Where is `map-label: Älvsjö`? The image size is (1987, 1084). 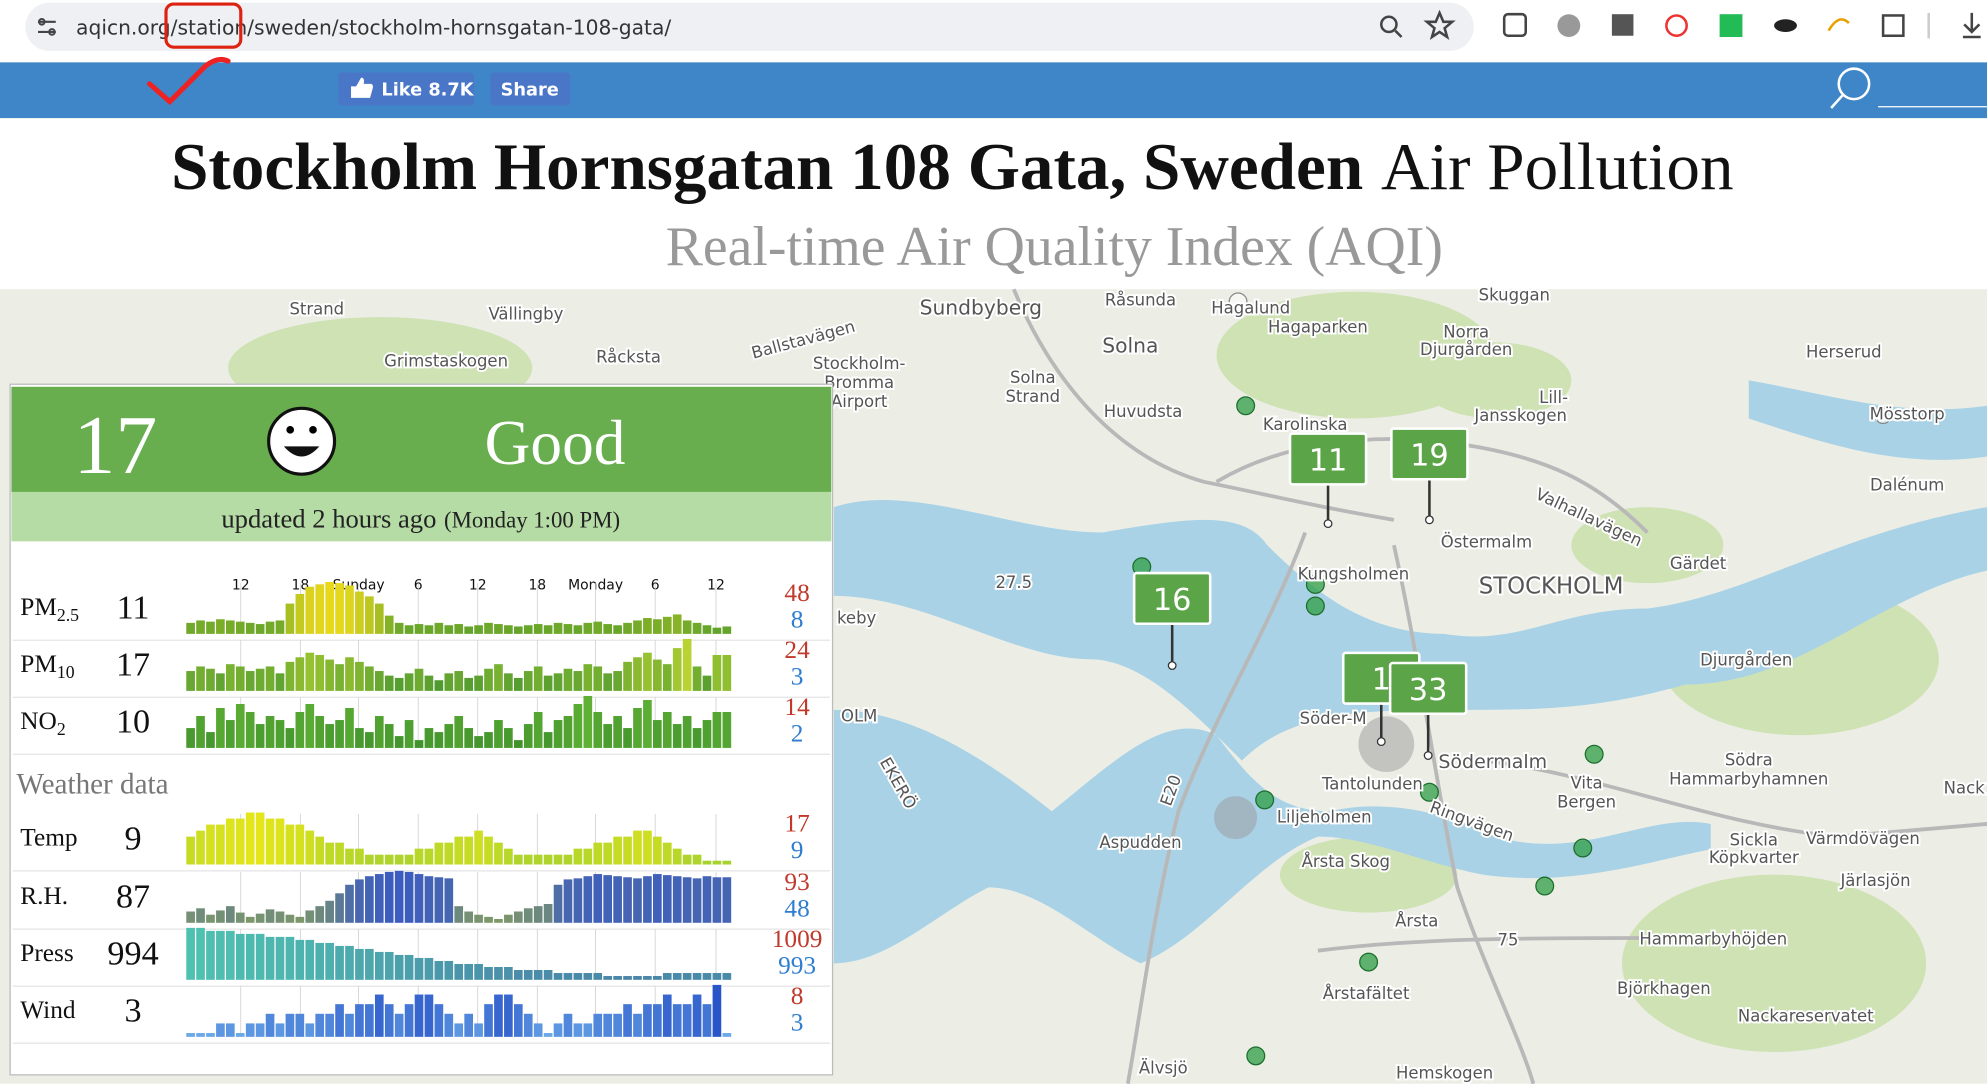
map-label: Älvsjö is located at coordinates (1163, 1068).